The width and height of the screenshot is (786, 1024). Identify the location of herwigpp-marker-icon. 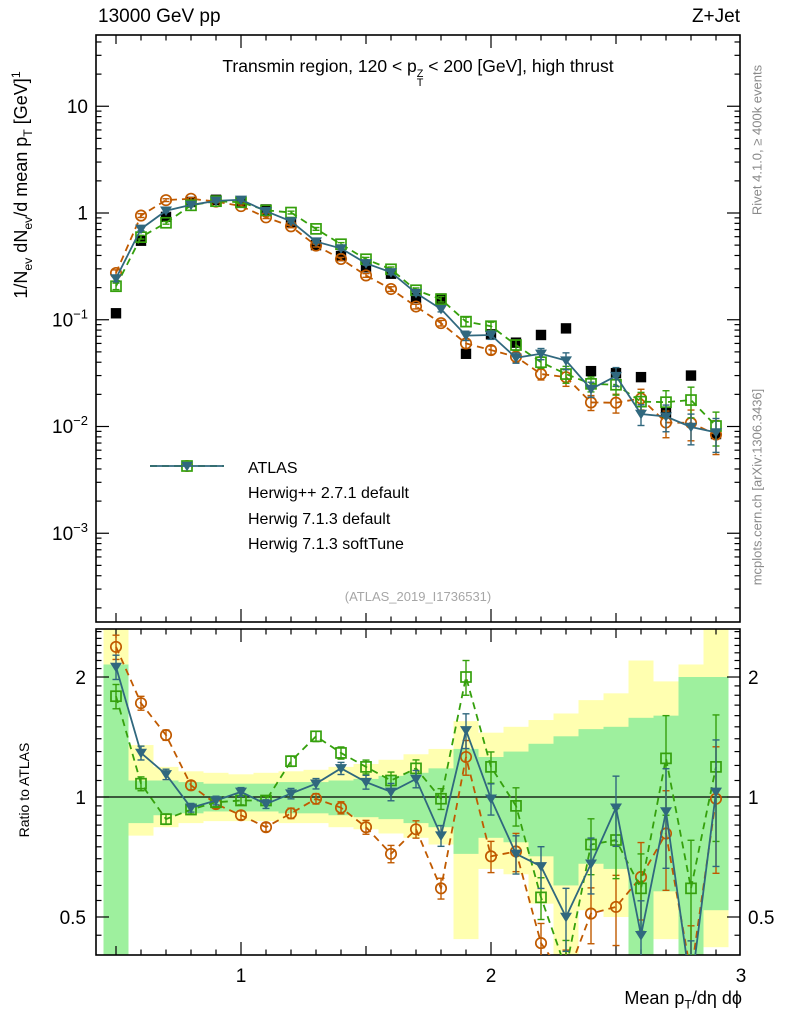
(187, 481).